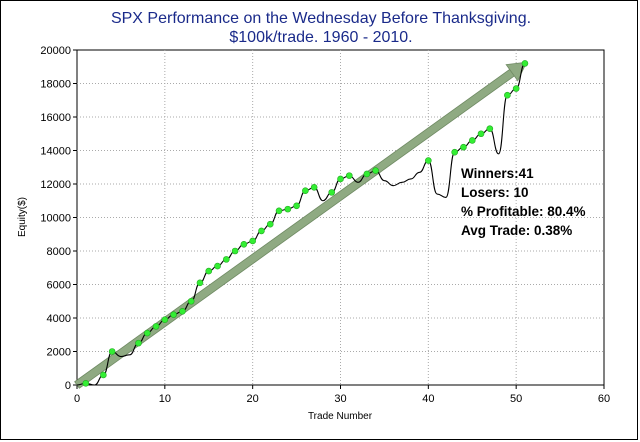 Image resolution: width=640 pixels, height=442 pixels. I want to click on x-tick-label: 60, so click(604, 399).